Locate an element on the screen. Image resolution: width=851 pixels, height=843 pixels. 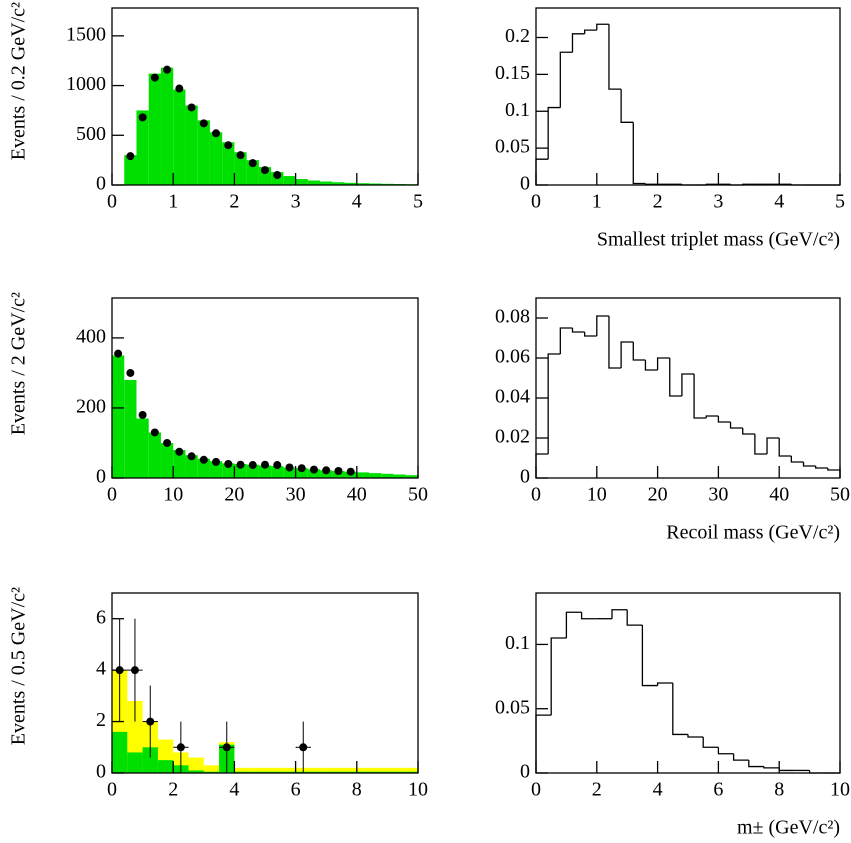
x-tick-label: 30 is located at coordinates (718, 495).